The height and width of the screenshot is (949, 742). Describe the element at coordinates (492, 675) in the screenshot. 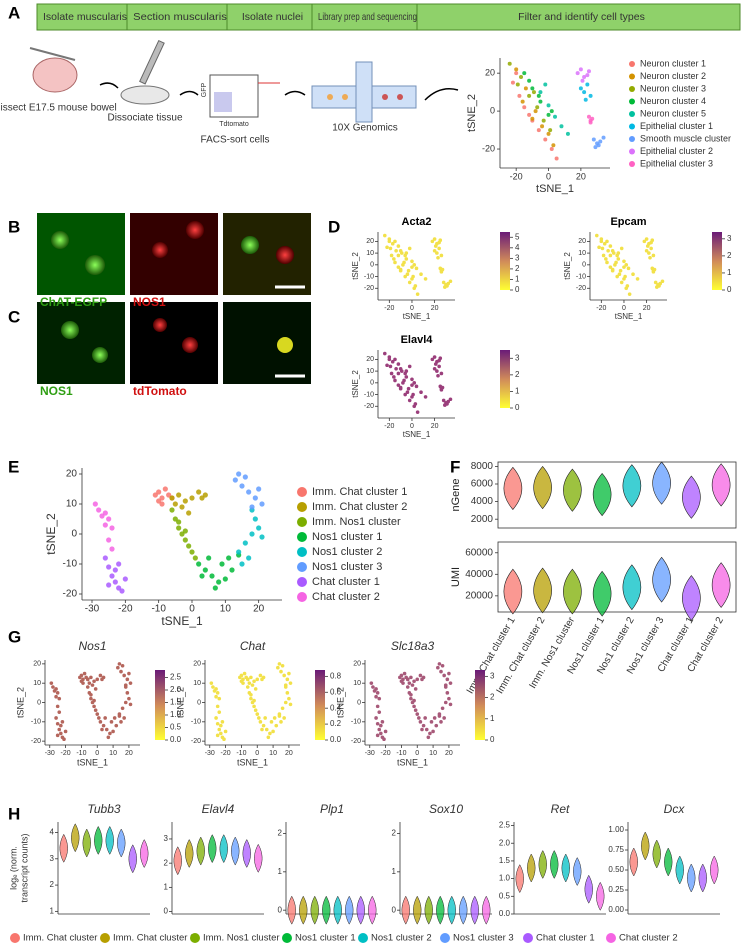

I see `colorbar-label: 3` at that location.